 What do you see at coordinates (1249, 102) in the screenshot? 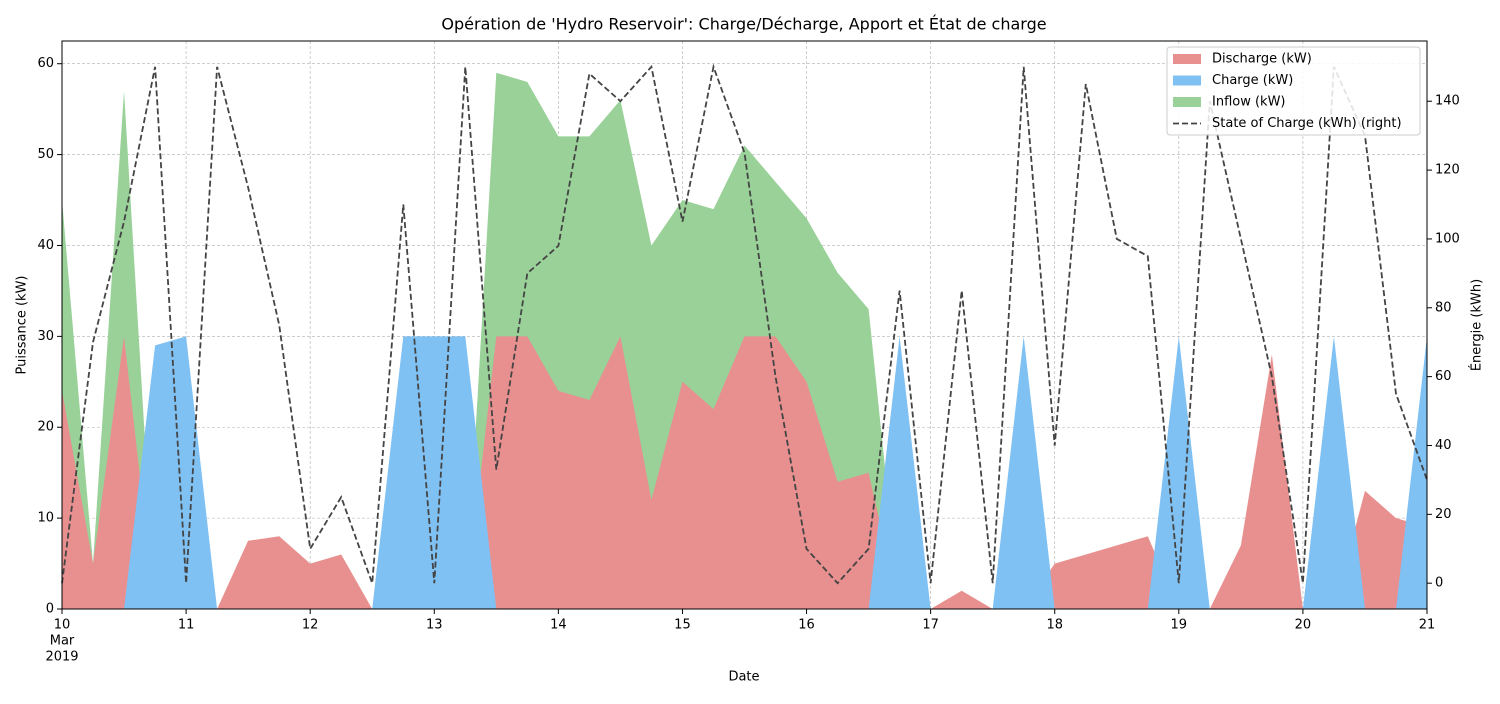
I see `legend-label: Inflow (kW)` at bounding box center [1249, 102].